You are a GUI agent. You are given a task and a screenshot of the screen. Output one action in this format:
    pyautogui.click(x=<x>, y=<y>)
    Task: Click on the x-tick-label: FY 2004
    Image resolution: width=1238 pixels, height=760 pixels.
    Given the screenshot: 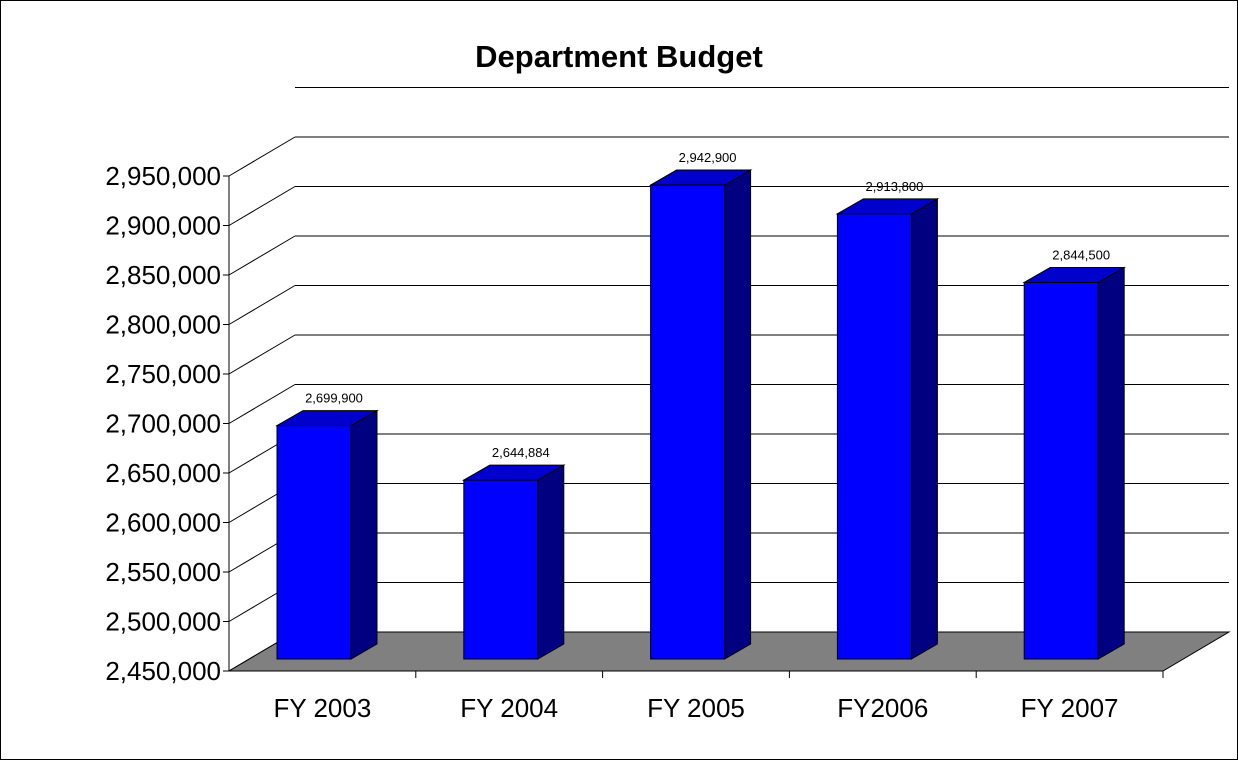 What is the action you would take?
    pyautogui.click(x=509, y=708)
    